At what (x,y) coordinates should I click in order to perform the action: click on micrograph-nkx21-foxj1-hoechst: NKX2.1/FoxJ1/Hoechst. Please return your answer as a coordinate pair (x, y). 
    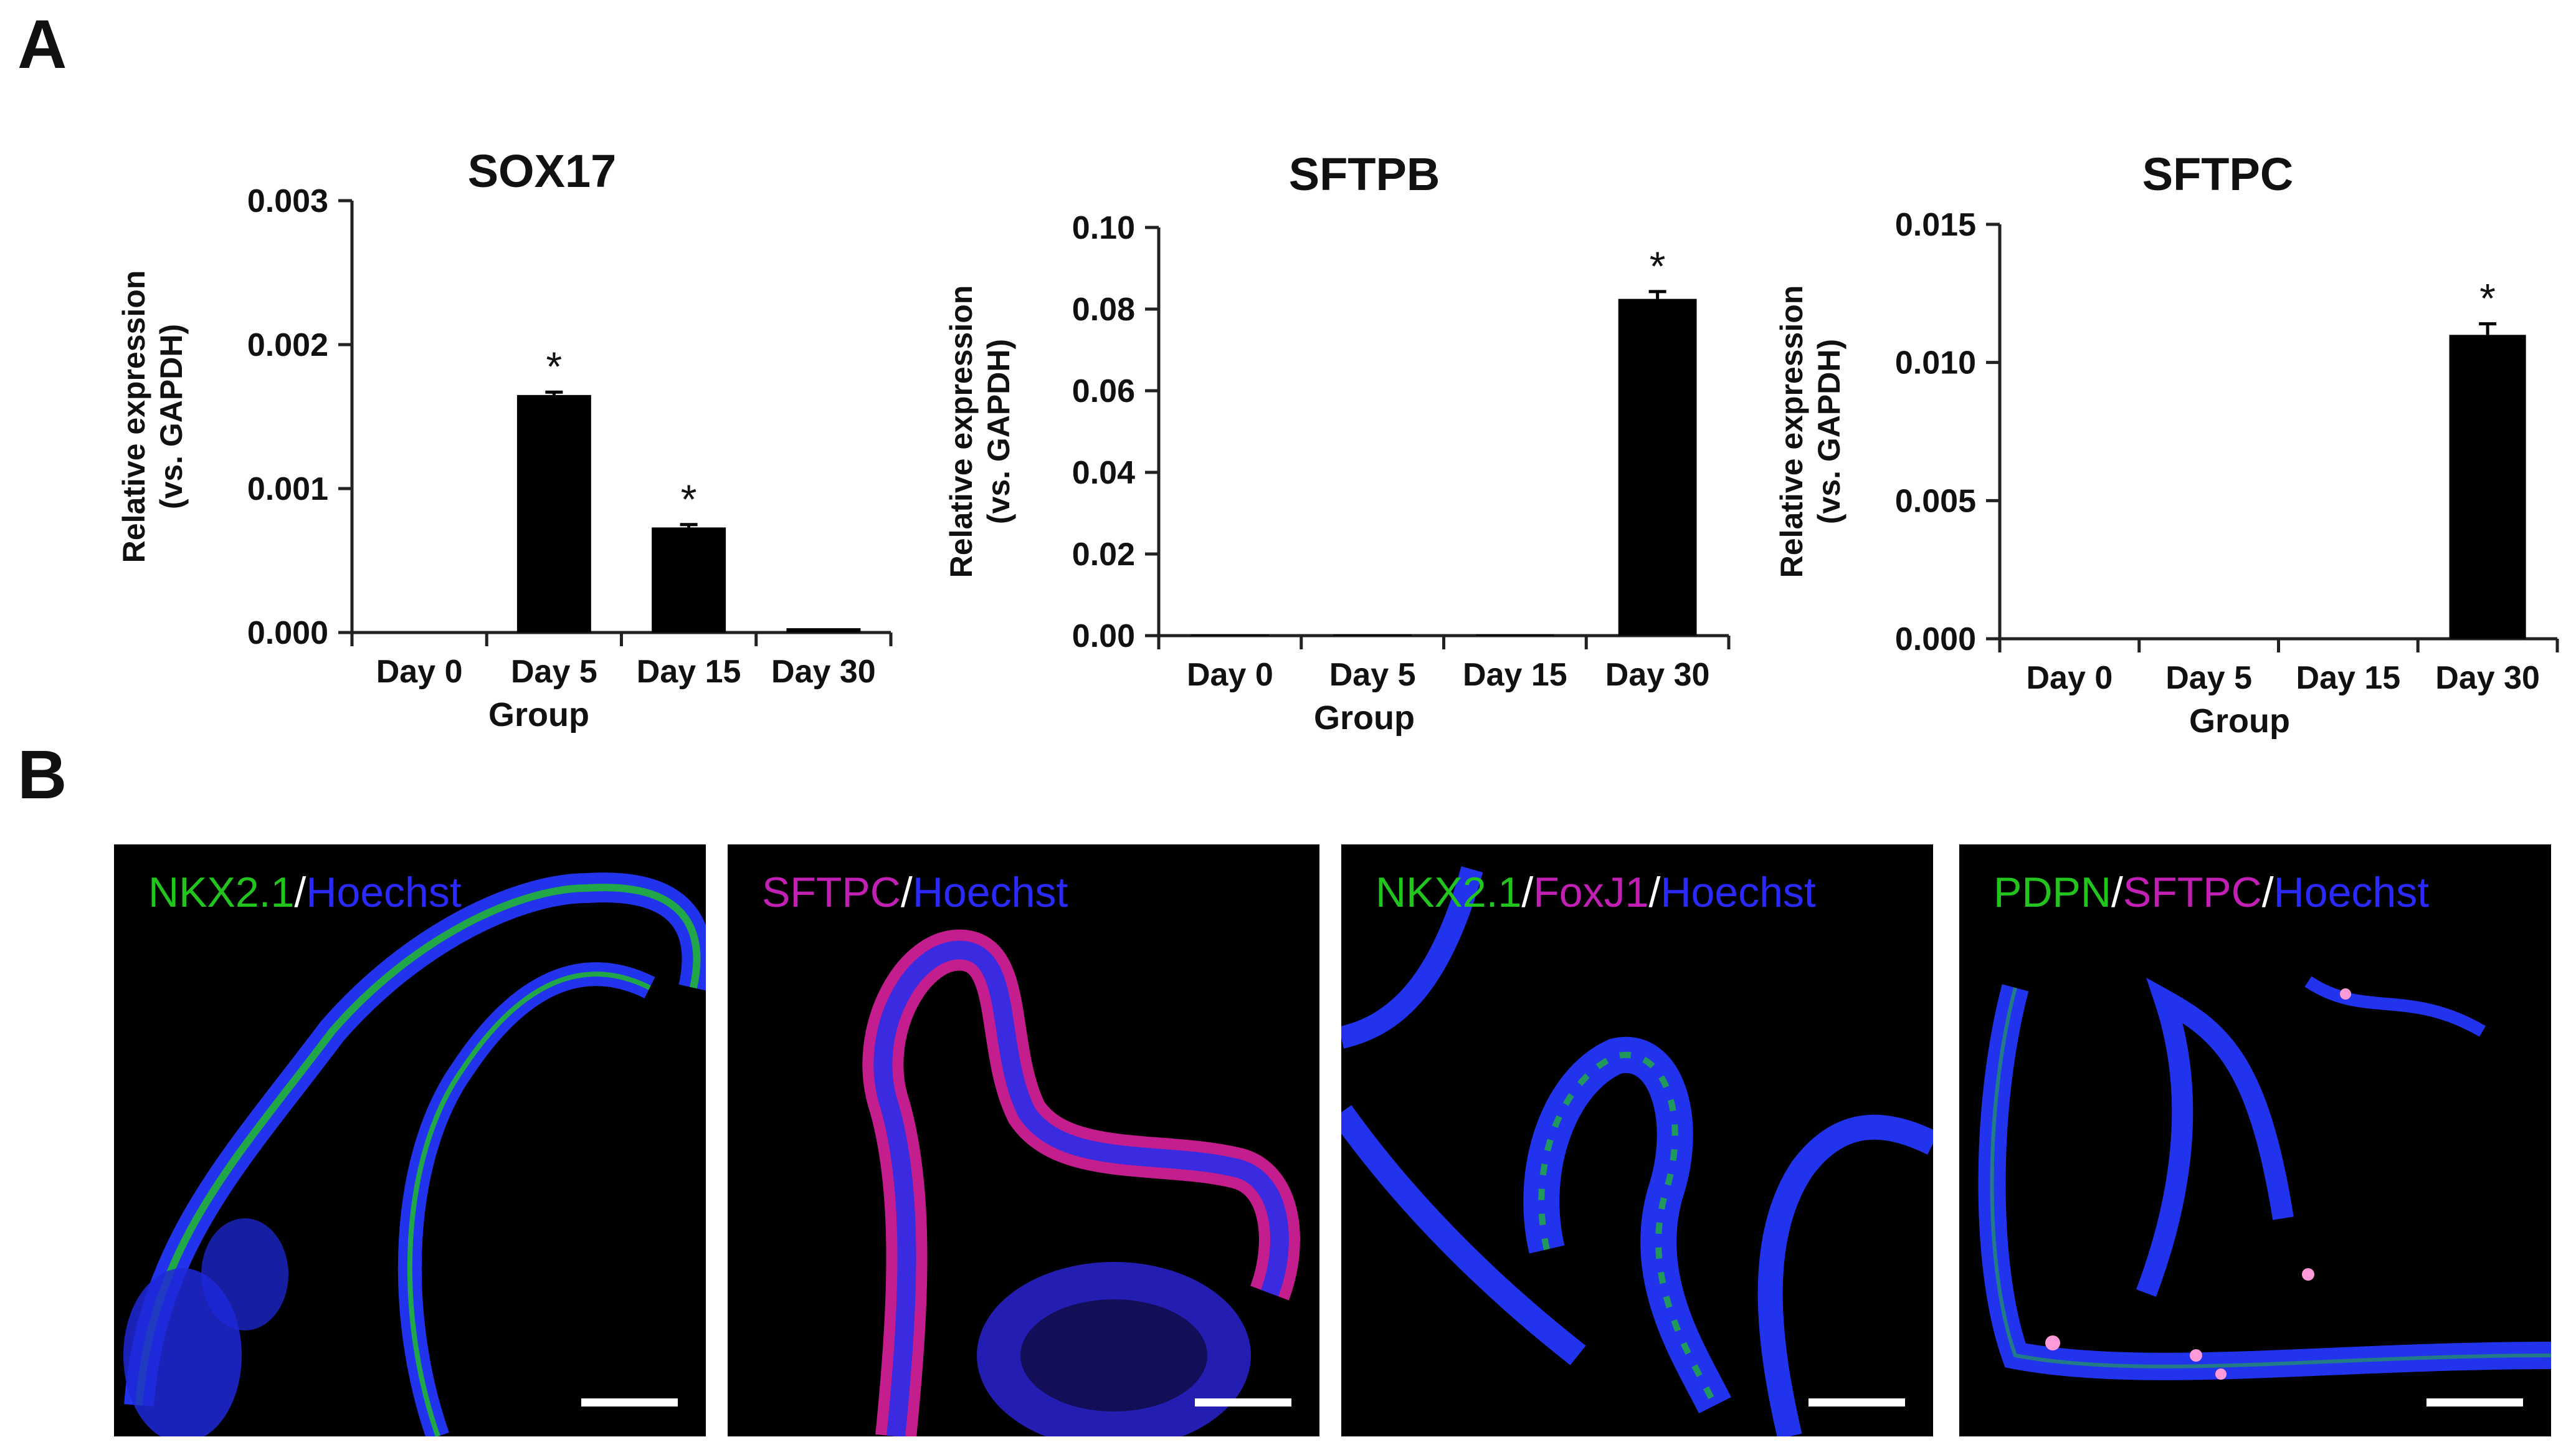
    Looking at the image, I should click on (1637, 1140).